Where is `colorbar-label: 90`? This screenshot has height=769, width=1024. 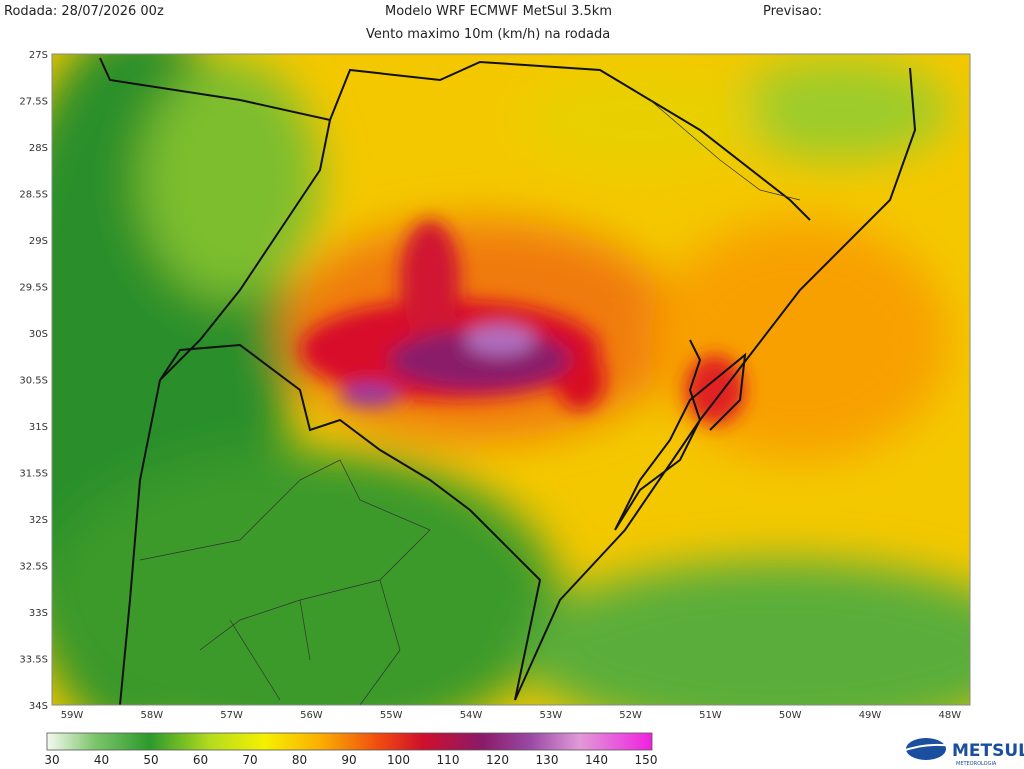 colorbar-label: 90 is located at coordinates (348, 760).